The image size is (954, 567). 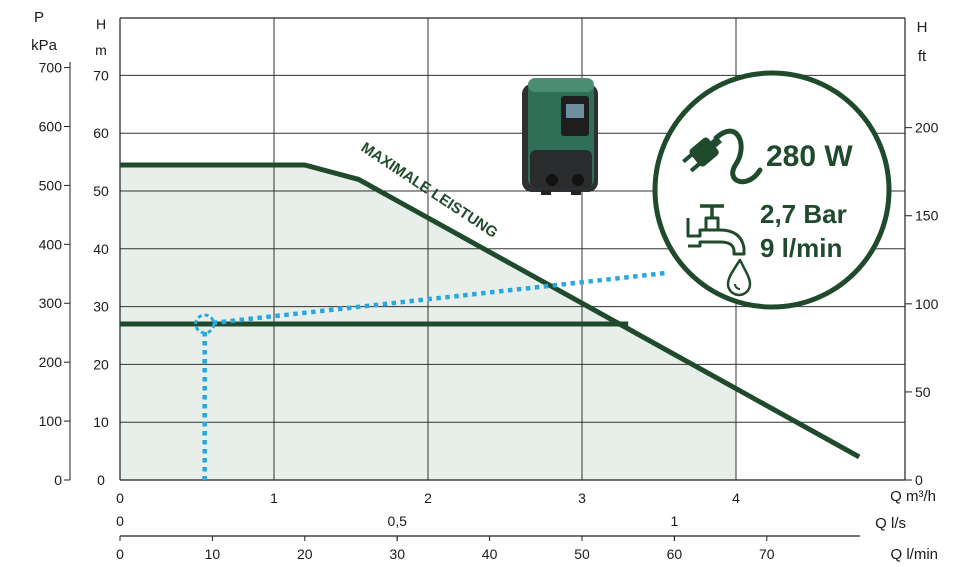 I want to click on ft-tick-label: 200, so click(x=927, y=128).